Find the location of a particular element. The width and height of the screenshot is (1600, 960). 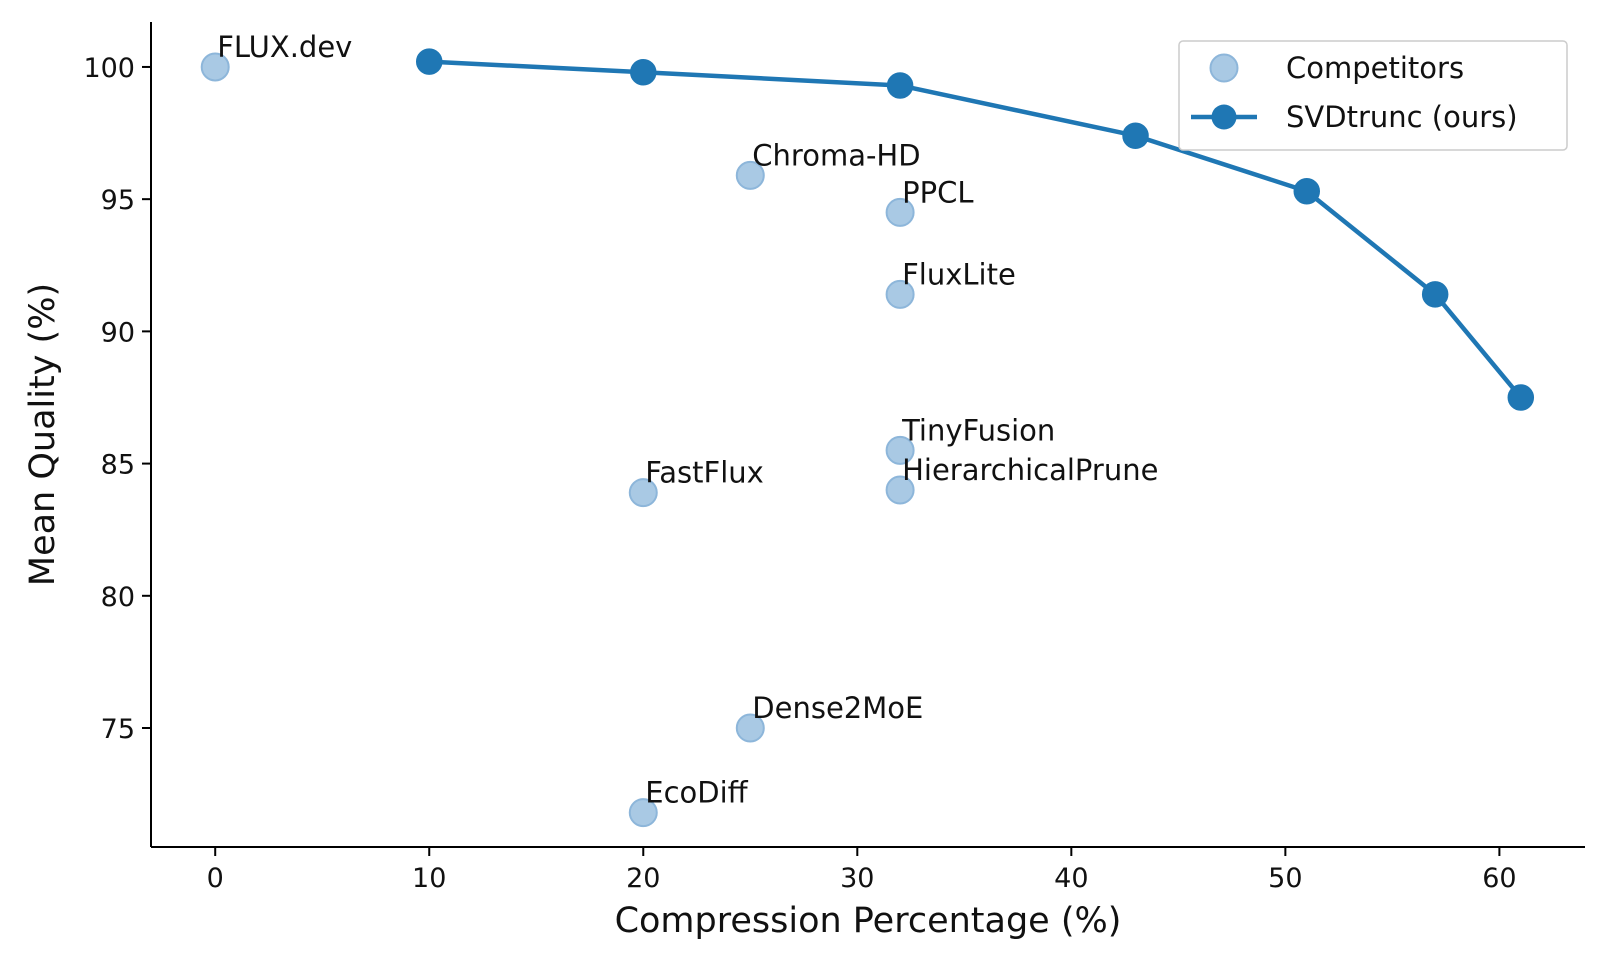

legend-box is located at coordinates (1373, 95).